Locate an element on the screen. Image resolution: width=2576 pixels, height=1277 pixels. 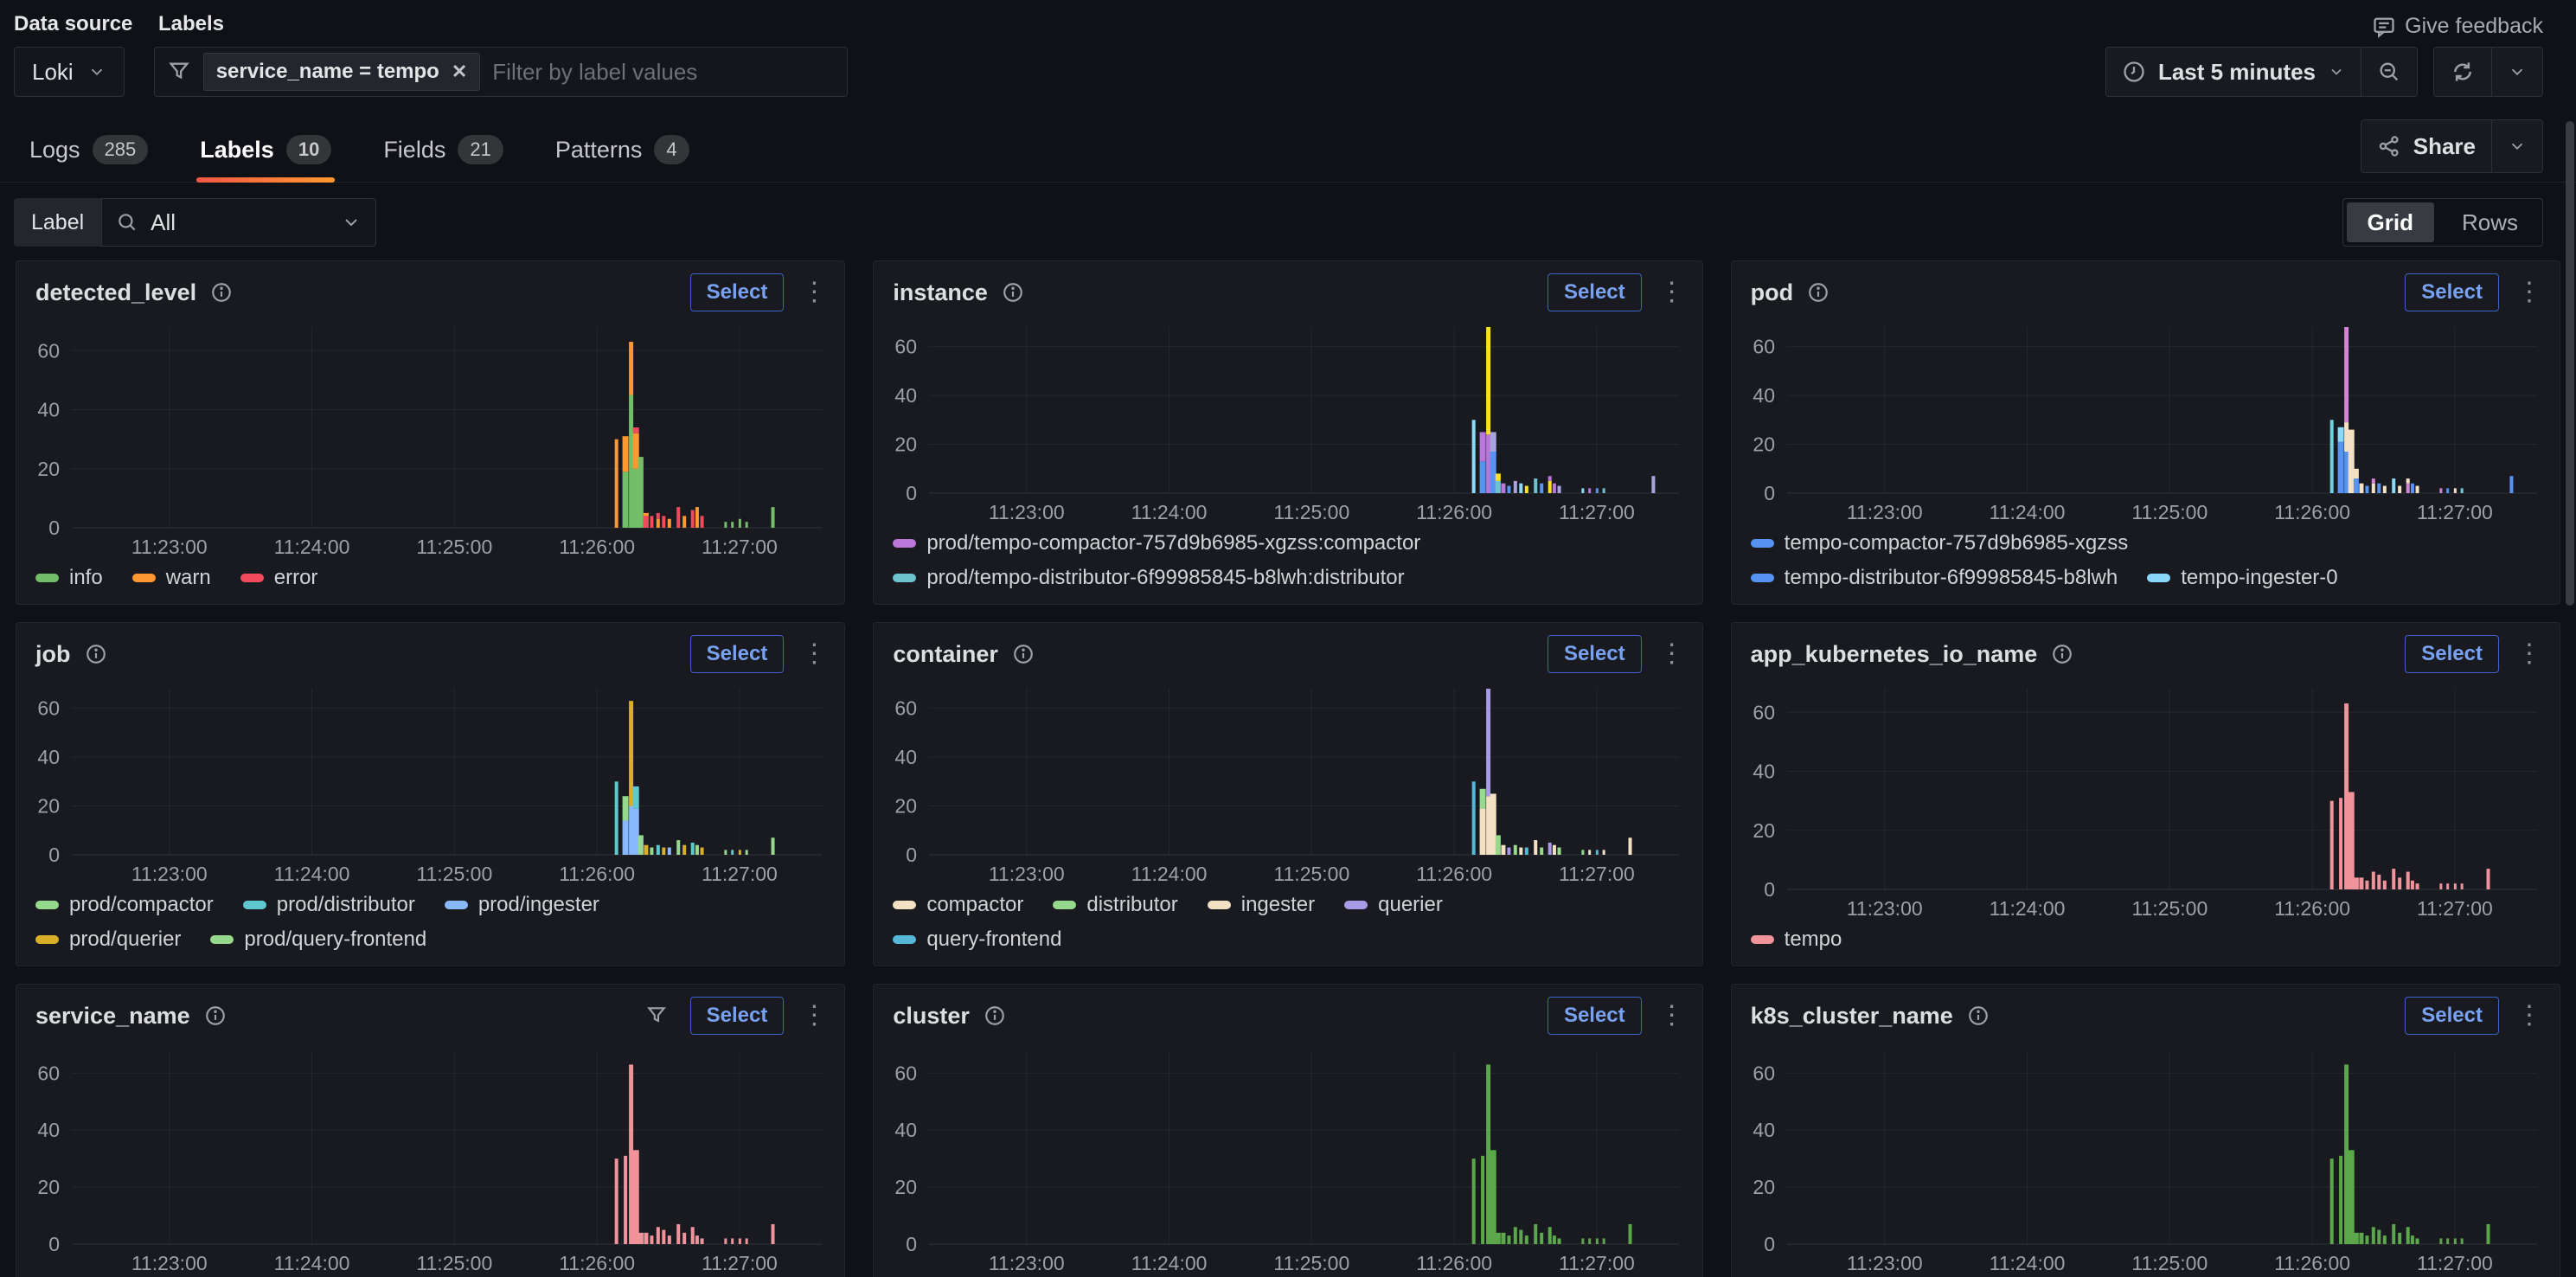
legend-item: ingester is located at coordinates (1261, 905).